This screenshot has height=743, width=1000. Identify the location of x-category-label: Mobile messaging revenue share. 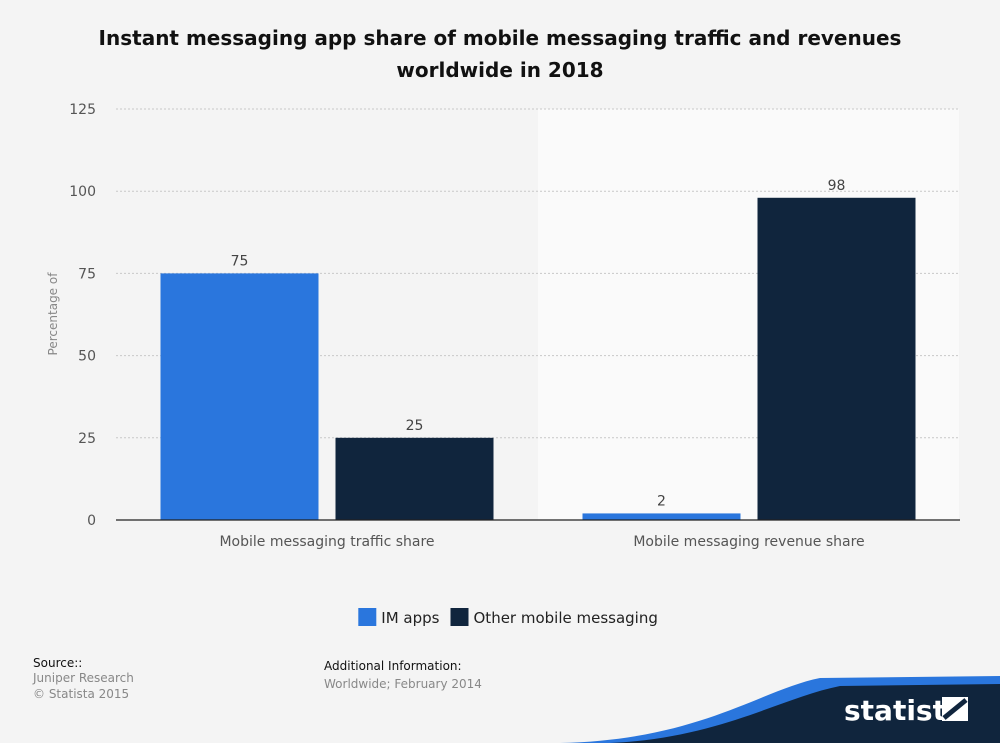
(748, 542).